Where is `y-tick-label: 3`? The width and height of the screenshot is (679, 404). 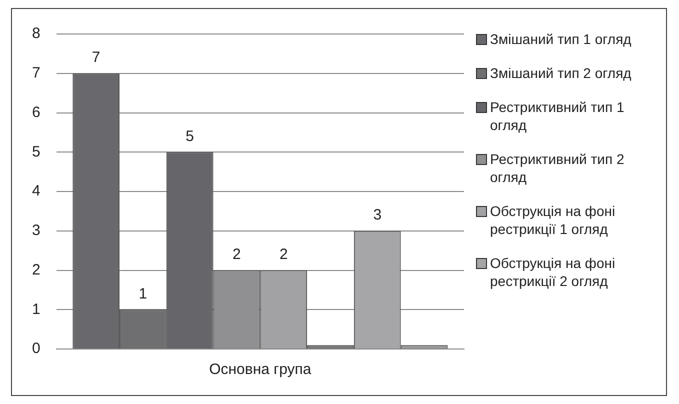
y-tick-label: 3 is located at coordinates (36, 231).